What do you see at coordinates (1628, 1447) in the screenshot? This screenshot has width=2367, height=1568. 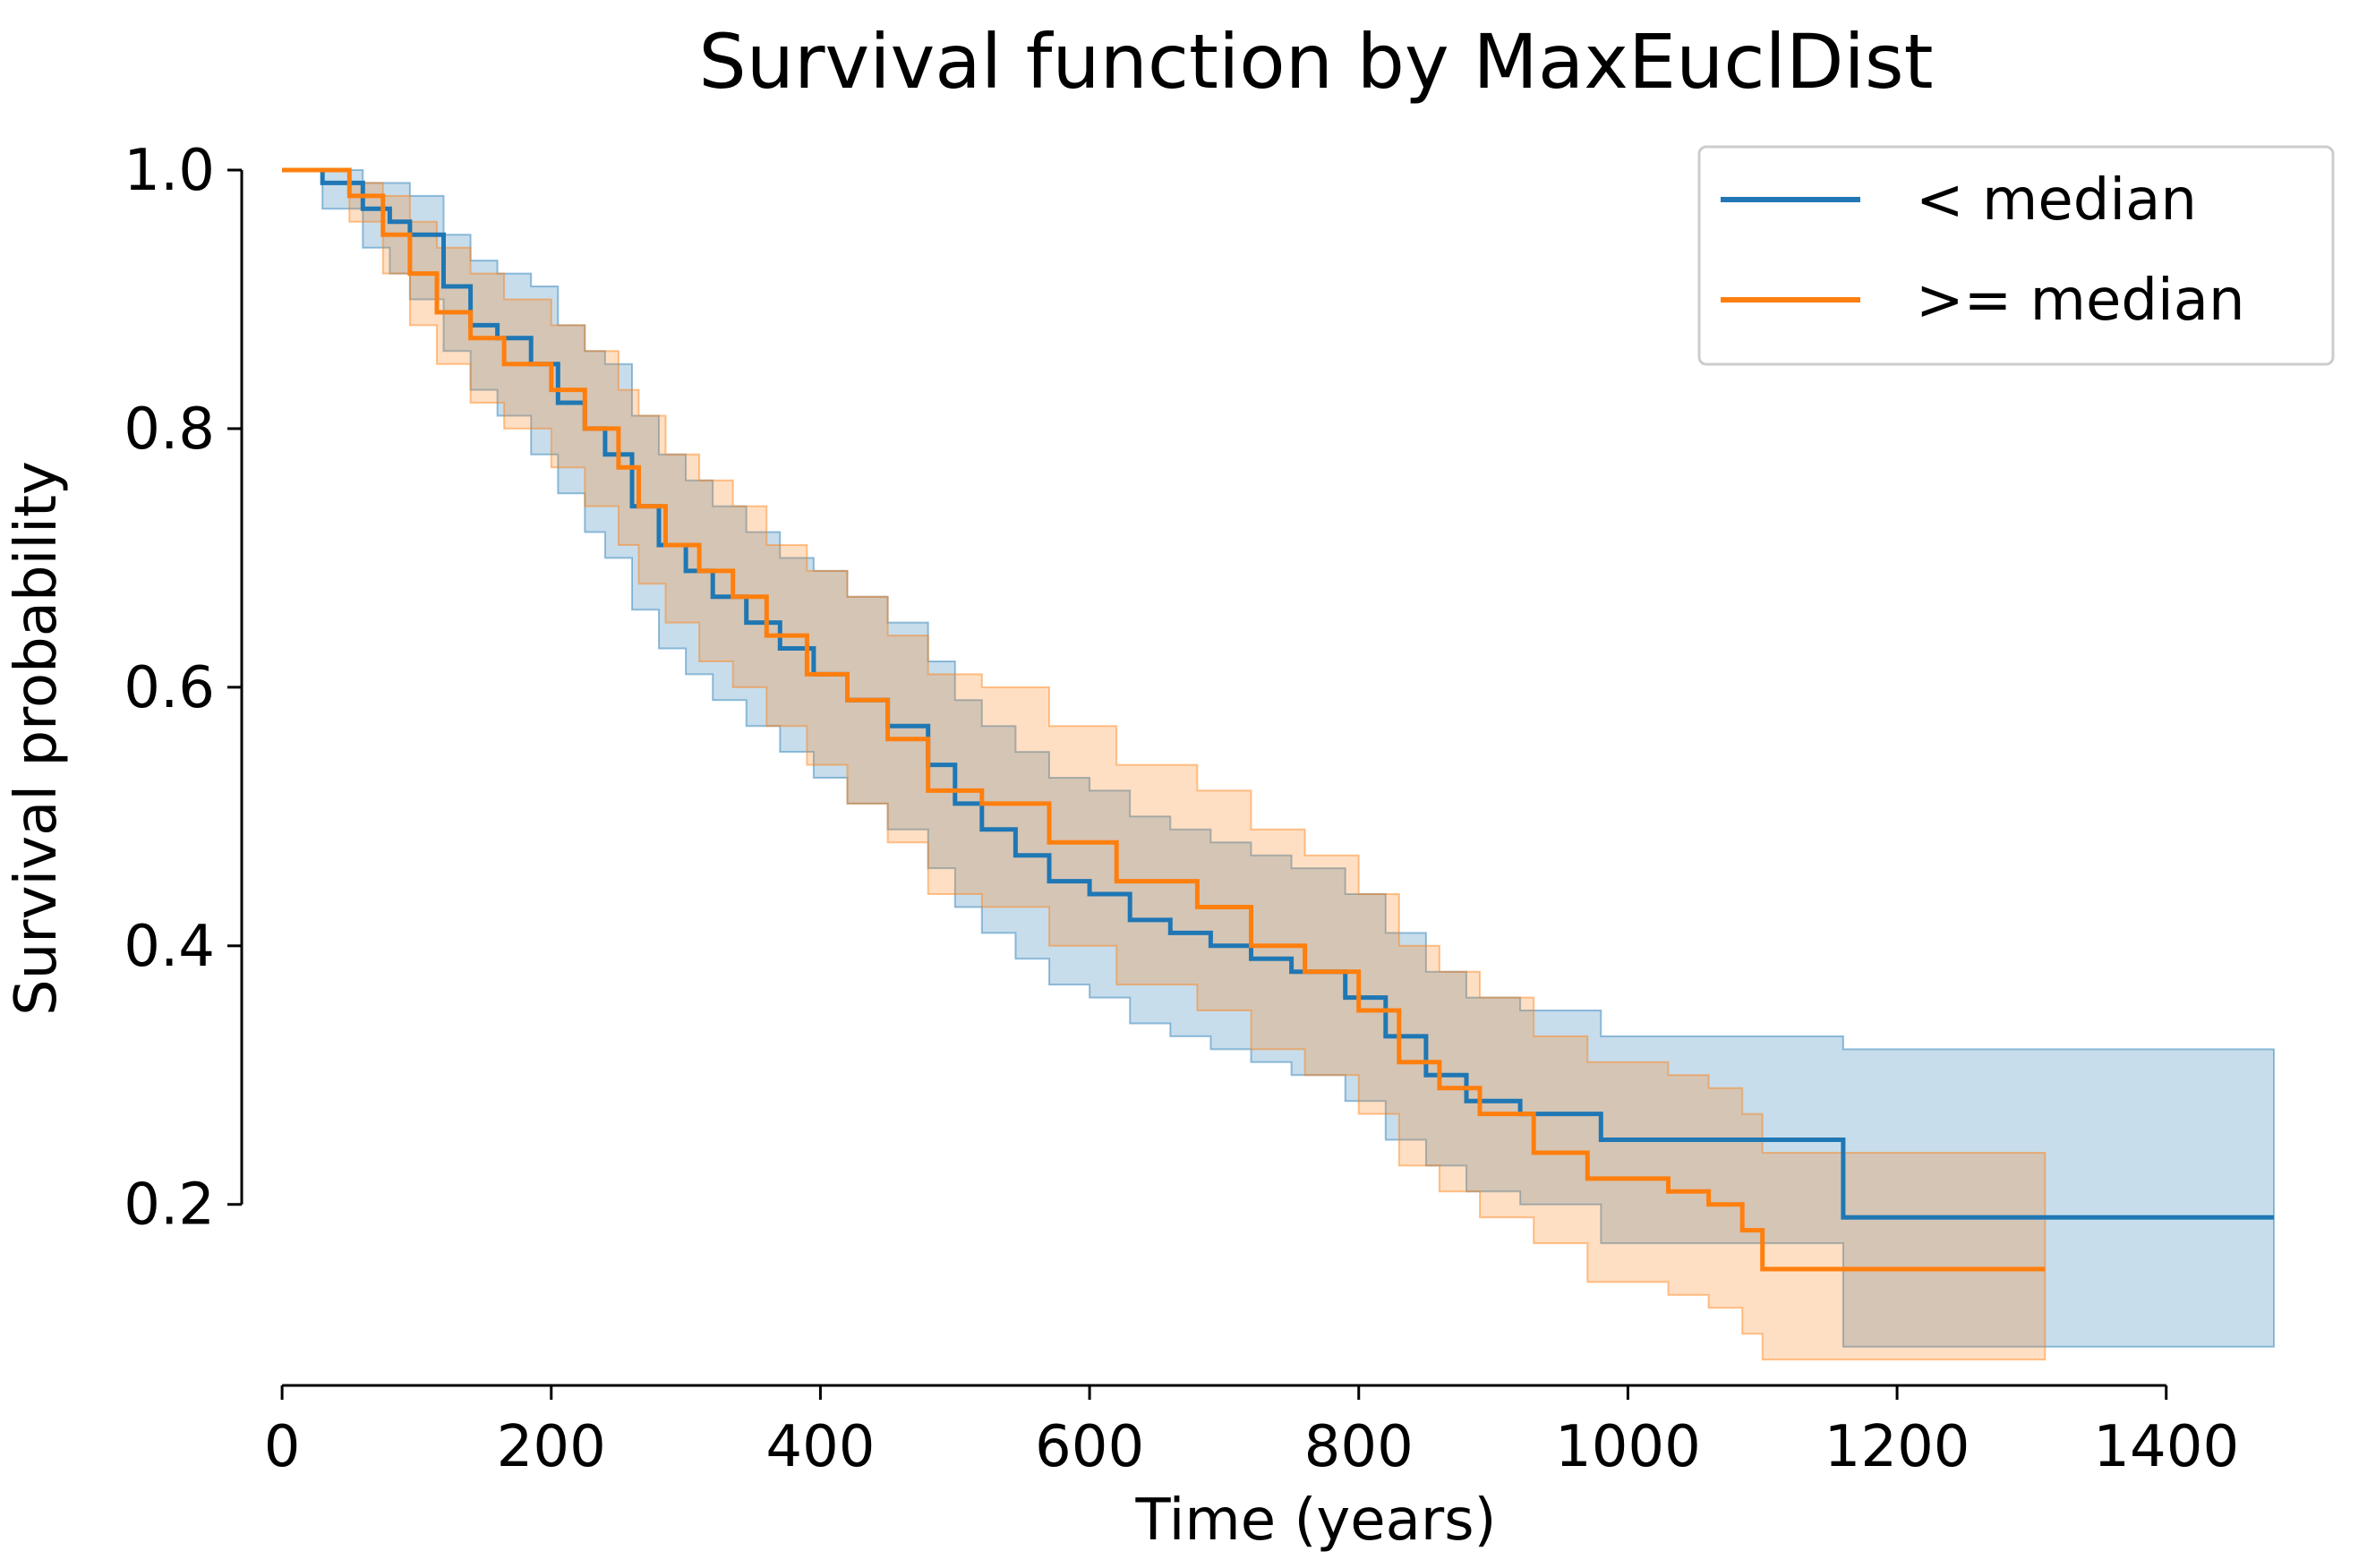 I see `x-tick-label: 1000` at bounding box center [1628, 1447].